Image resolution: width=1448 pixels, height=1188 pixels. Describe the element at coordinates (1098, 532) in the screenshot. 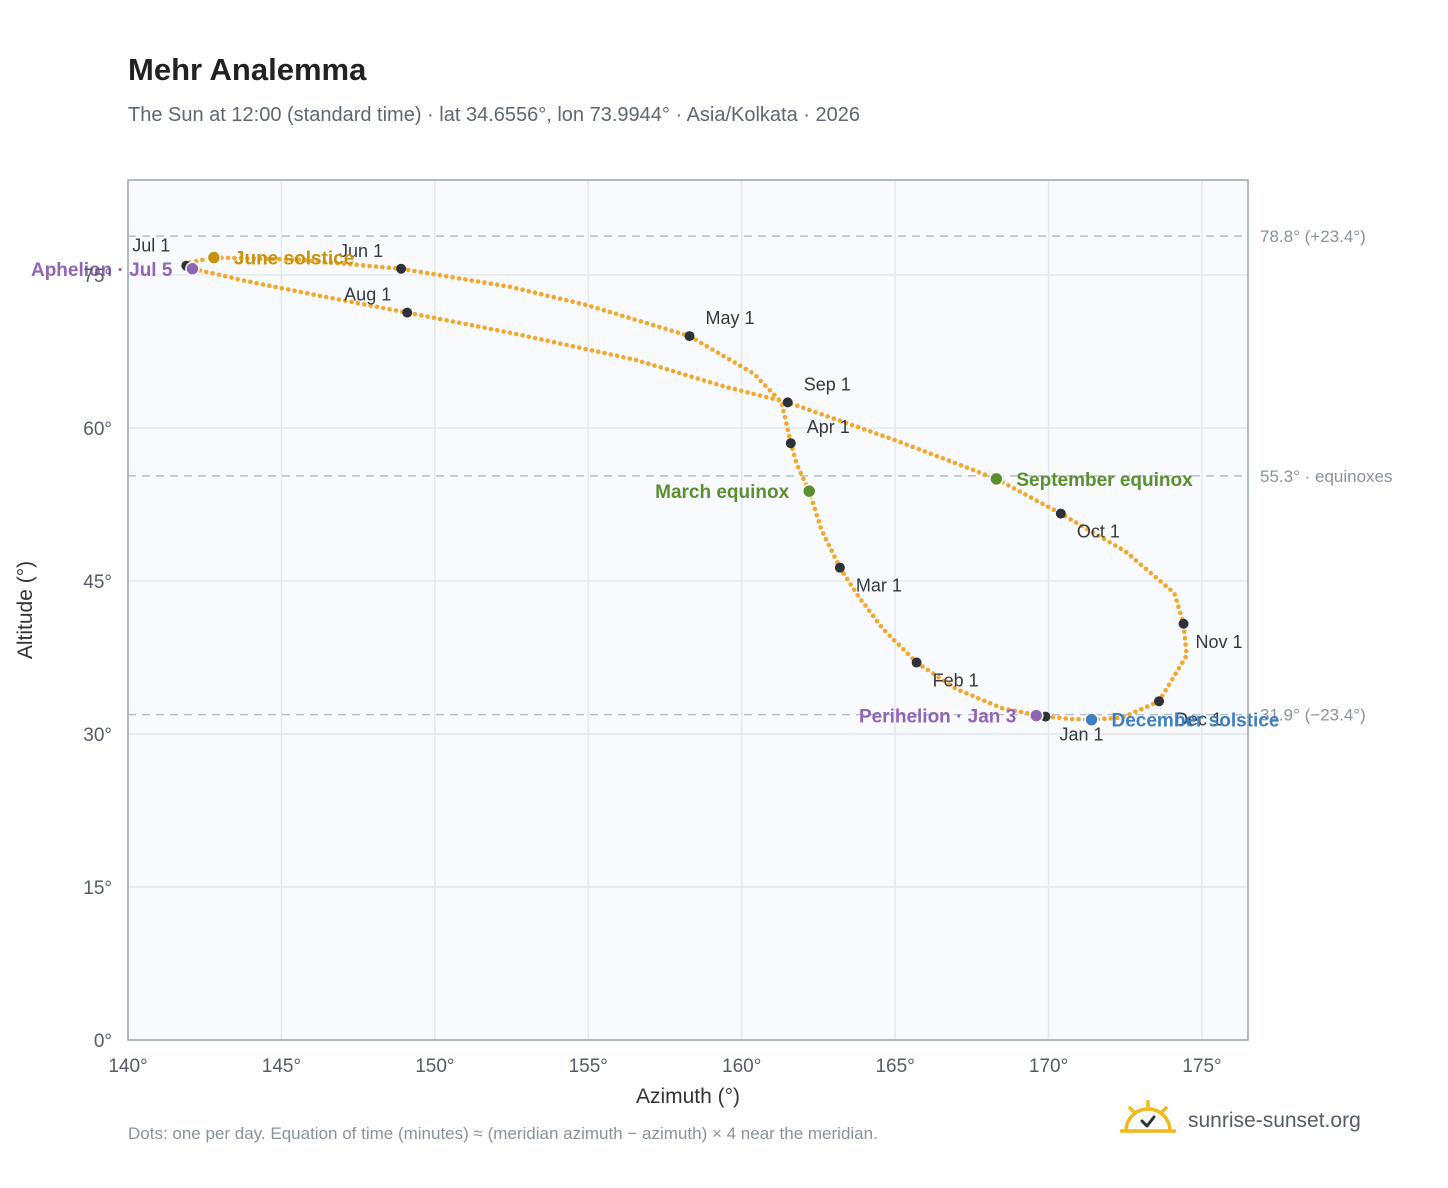

I see `month-marker-label: Oct 1` at that location.